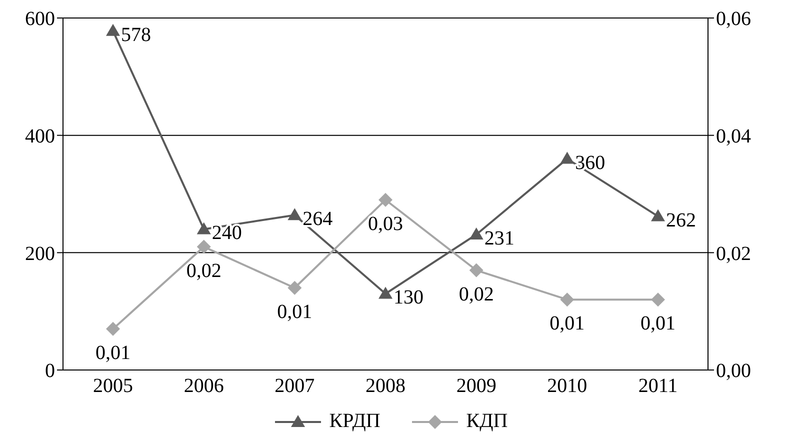 Image resolution: width=789 pixels, height=446 pixels. Describe the element at coordinates (733, 253) in the screenshot. I see `y2-tick-label: 0,02` at that location.